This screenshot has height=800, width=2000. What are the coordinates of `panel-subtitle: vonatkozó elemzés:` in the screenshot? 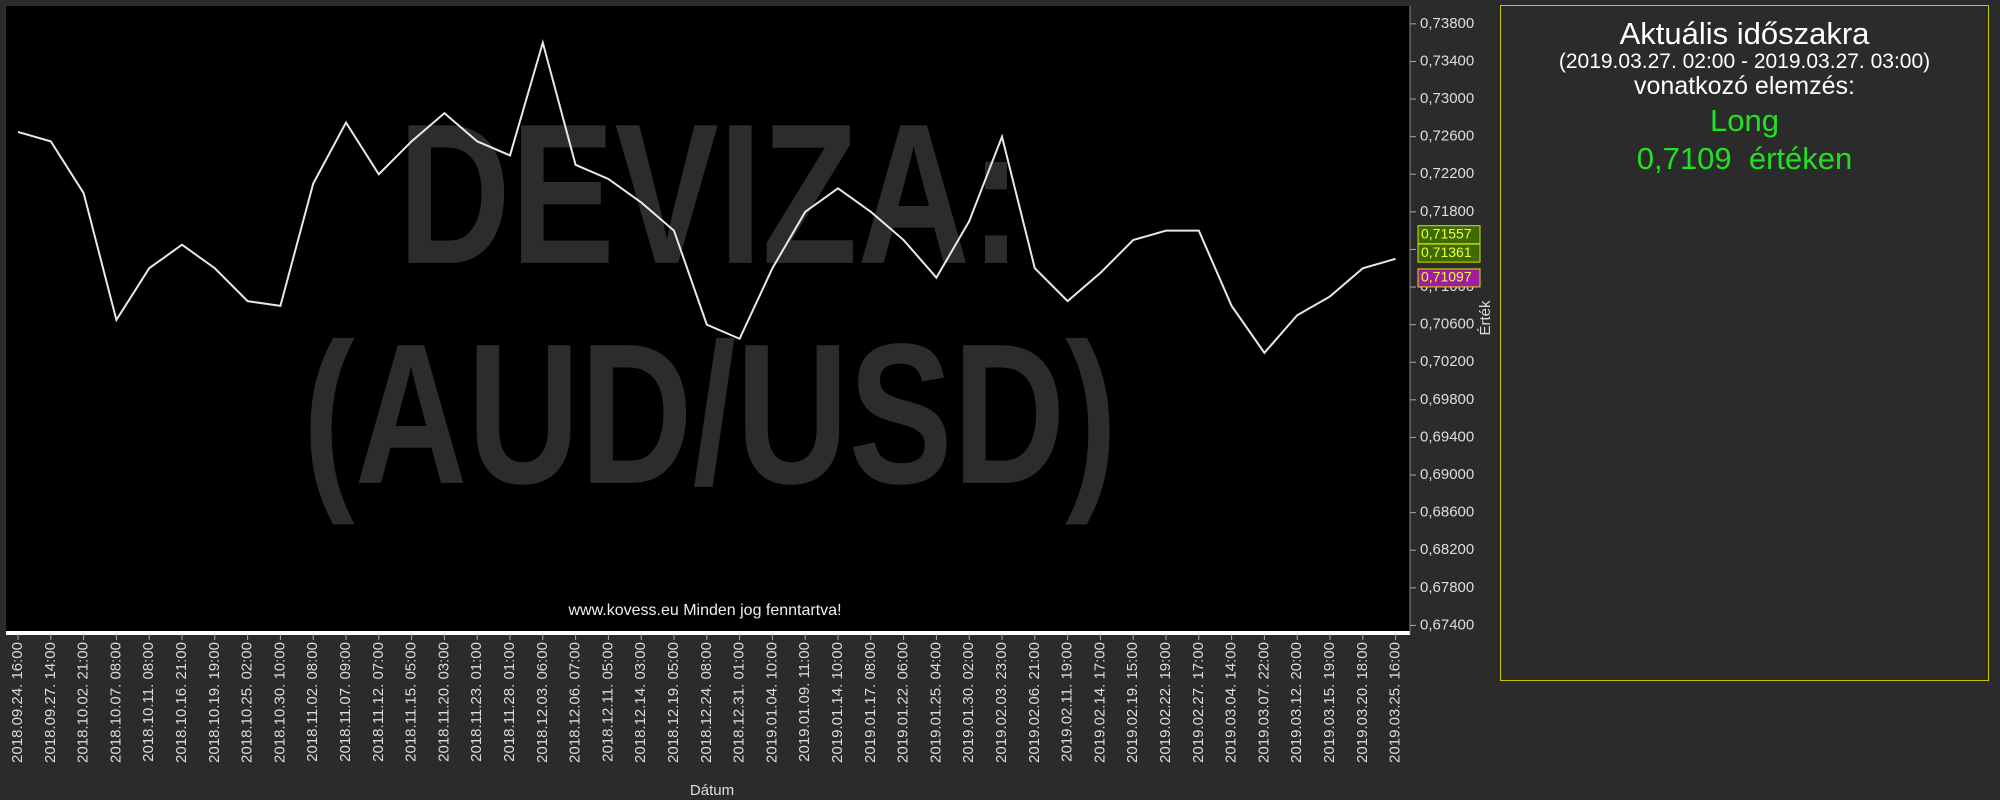 It's located at (1744, 85).